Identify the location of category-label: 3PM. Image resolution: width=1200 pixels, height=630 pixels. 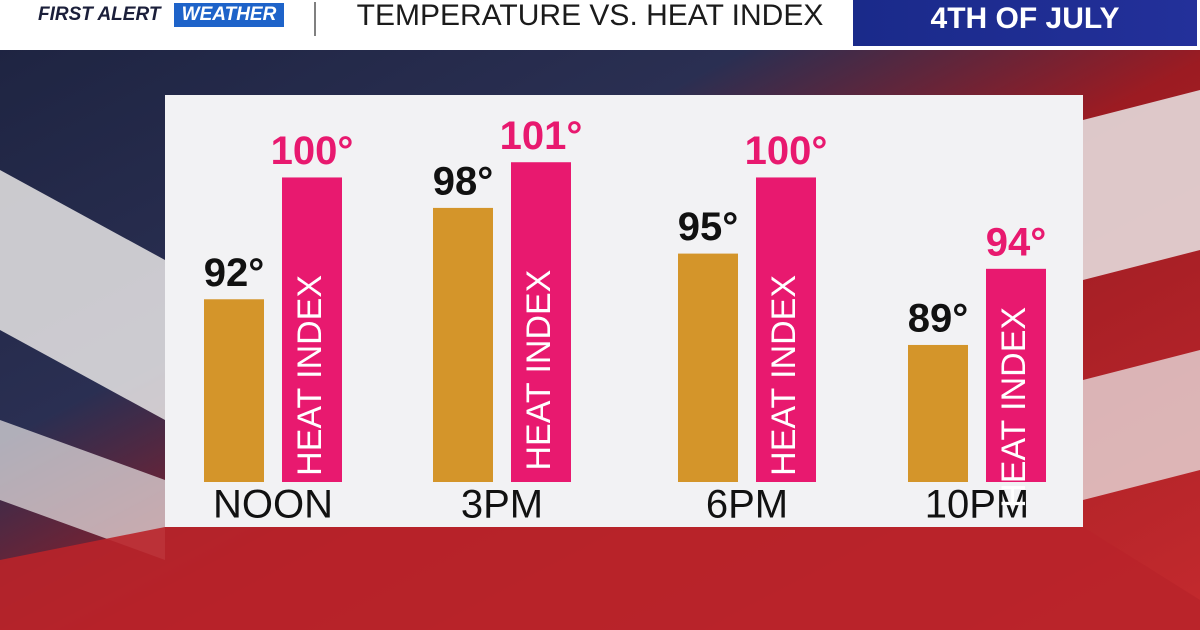
(502, 505).